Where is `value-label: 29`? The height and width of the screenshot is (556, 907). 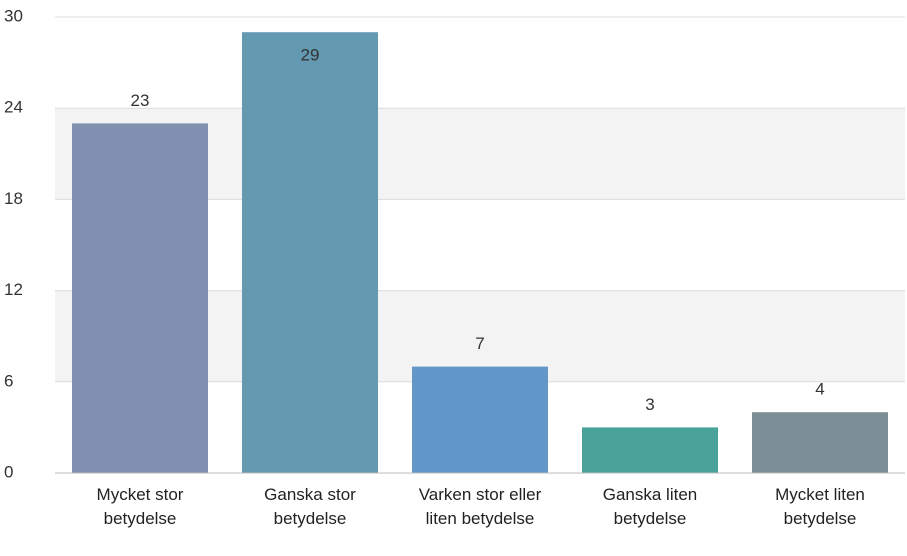
value-label: 29 is located at coordinates (310, 55).